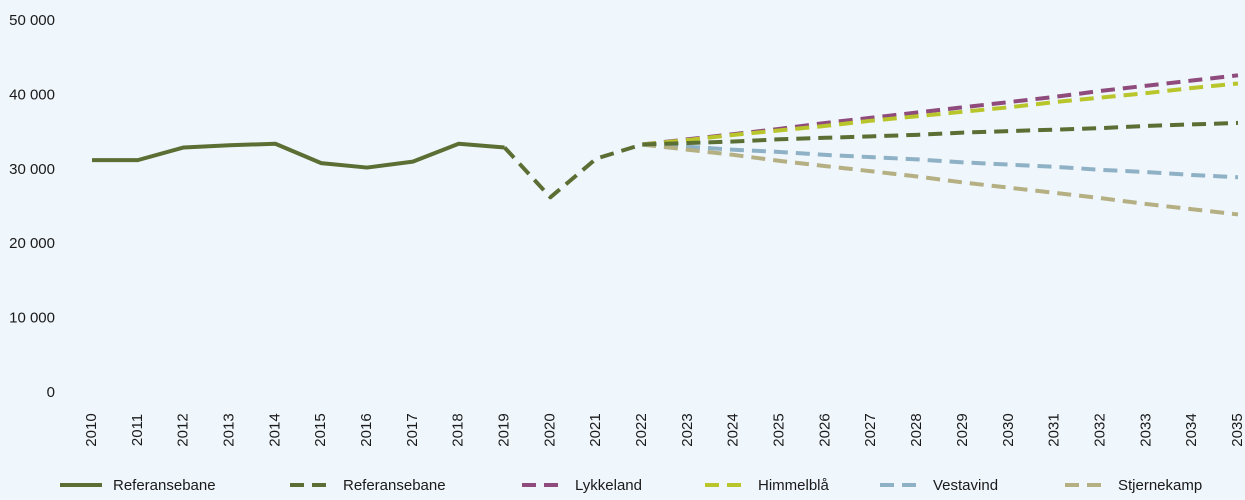  What do you see at coordinates (32, 94) in the screenshot?
I see `y-tick-label: 40 000` at bounding box center [32, 94].